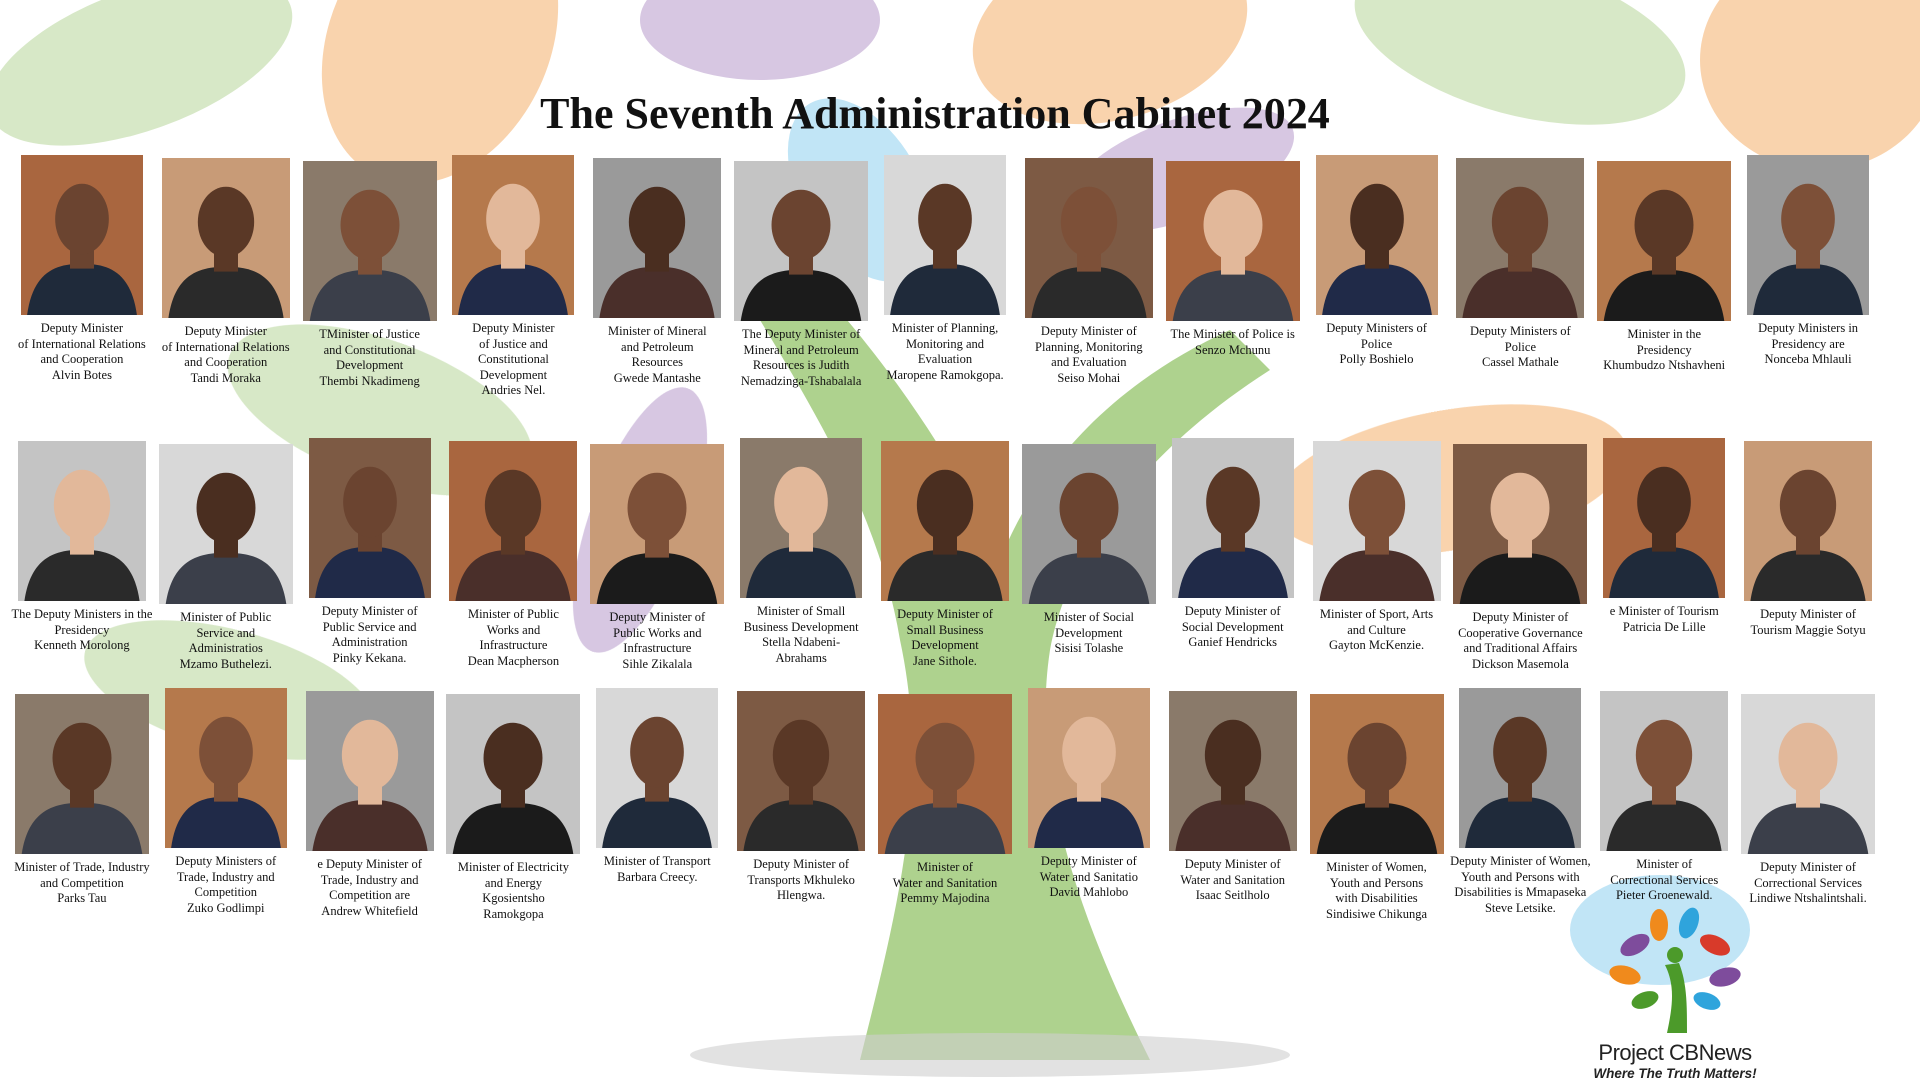  I want to click on caption-line: Dean Macpherson, so click(513, 660).